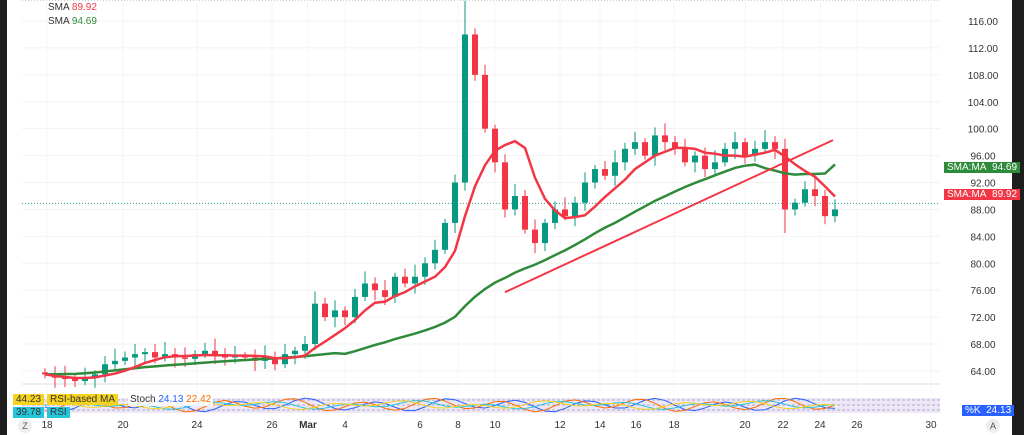 Image resolution: width=1024 pixels, height=435 pixels. I want to click on stoch-label: Stoch, so click(143, 399).